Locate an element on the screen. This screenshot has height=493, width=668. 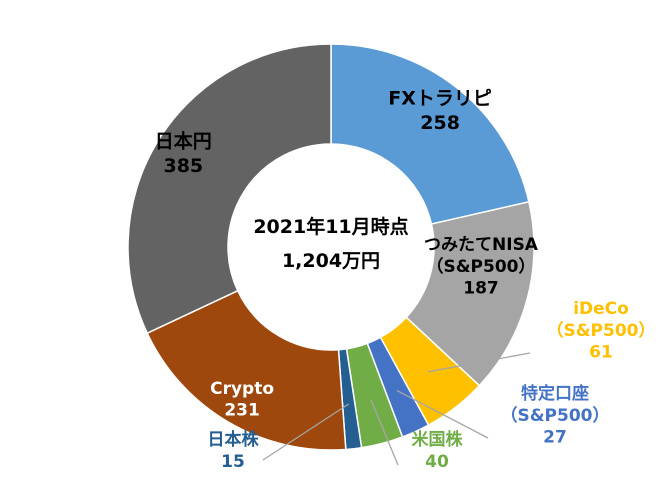
slice-value: 27 is located at coordinates (555, 438).